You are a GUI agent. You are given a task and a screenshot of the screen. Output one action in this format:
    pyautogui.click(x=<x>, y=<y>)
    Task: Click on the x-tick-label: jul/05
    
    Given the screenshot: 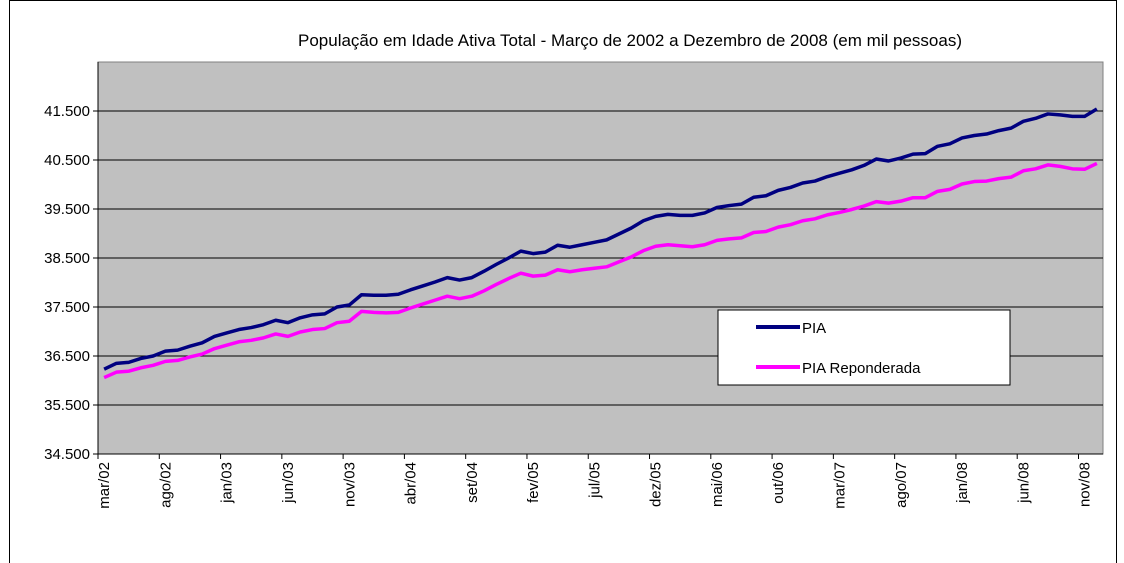 What is the action you would take?
    pyautogui.click(x=594, y=480)
    